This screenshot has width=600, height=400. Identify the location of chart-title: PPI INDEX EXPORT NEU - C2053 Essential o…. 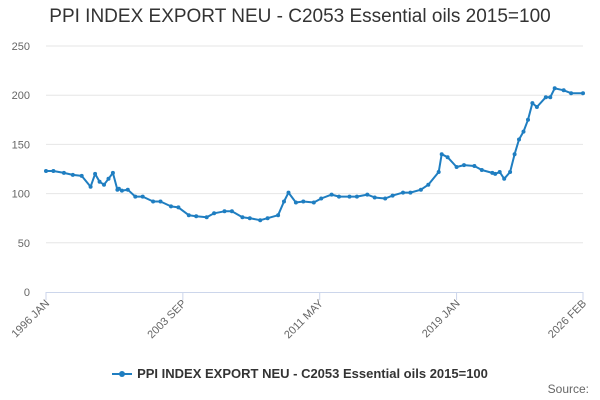
(300, 16).